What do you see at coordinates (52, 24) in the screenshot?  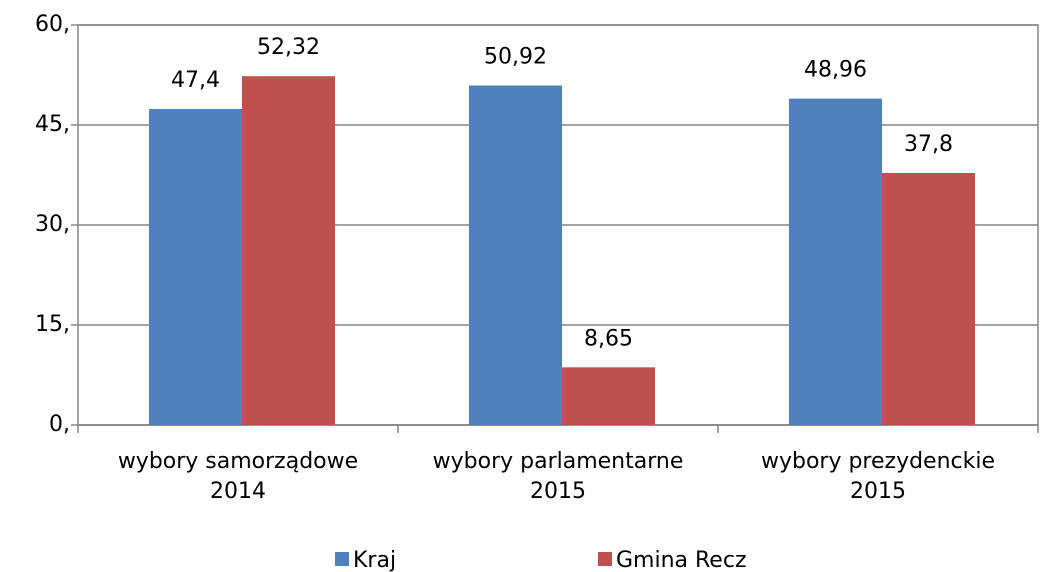 I see `y-tick-label: 60,` at bounding box center [52, 24].